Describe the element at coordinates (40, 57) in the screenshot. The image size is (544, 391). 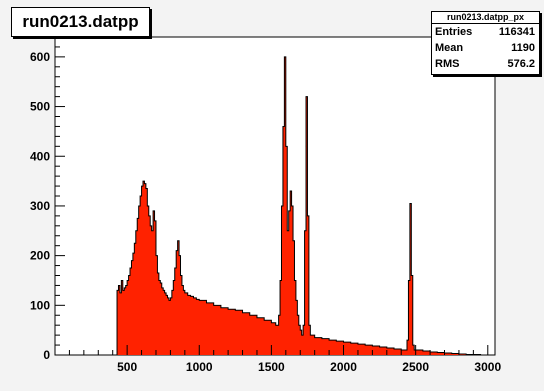
I see `y-tick-label: 600` at that location.